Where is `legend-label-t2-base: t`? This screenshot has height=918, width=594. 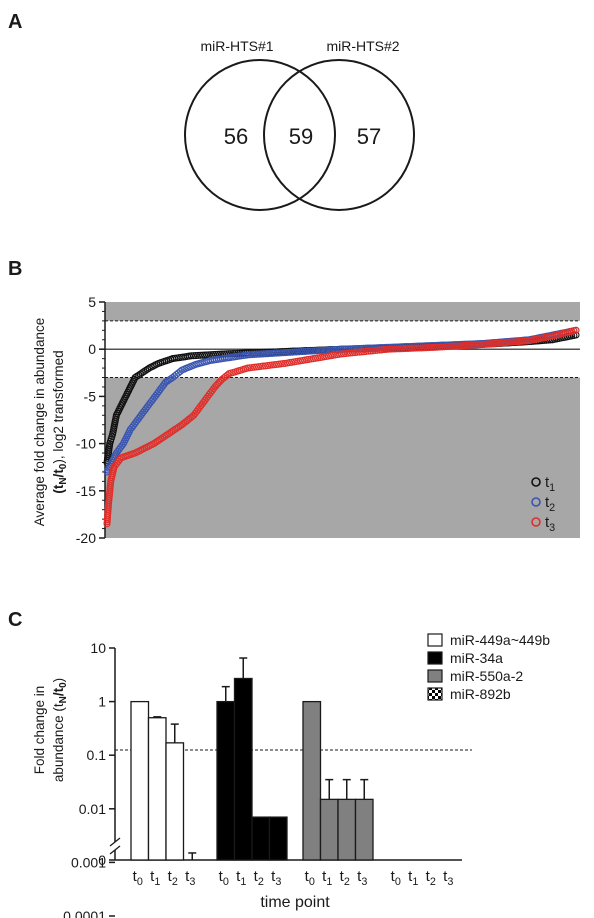 legend-label-t2-base: t is located at coordinates (547, 502).